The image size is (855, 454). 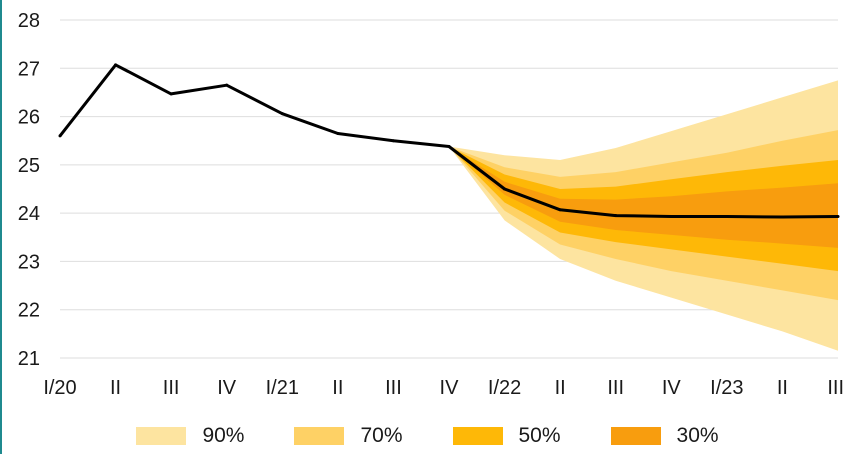 I want to click on y-tick-label: 27, so click(x=29, y=69).